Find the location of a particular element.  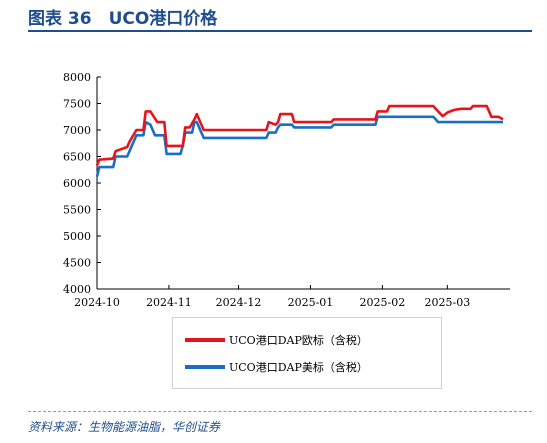

legend-swatch-eu is located at coordinates (205, 340).